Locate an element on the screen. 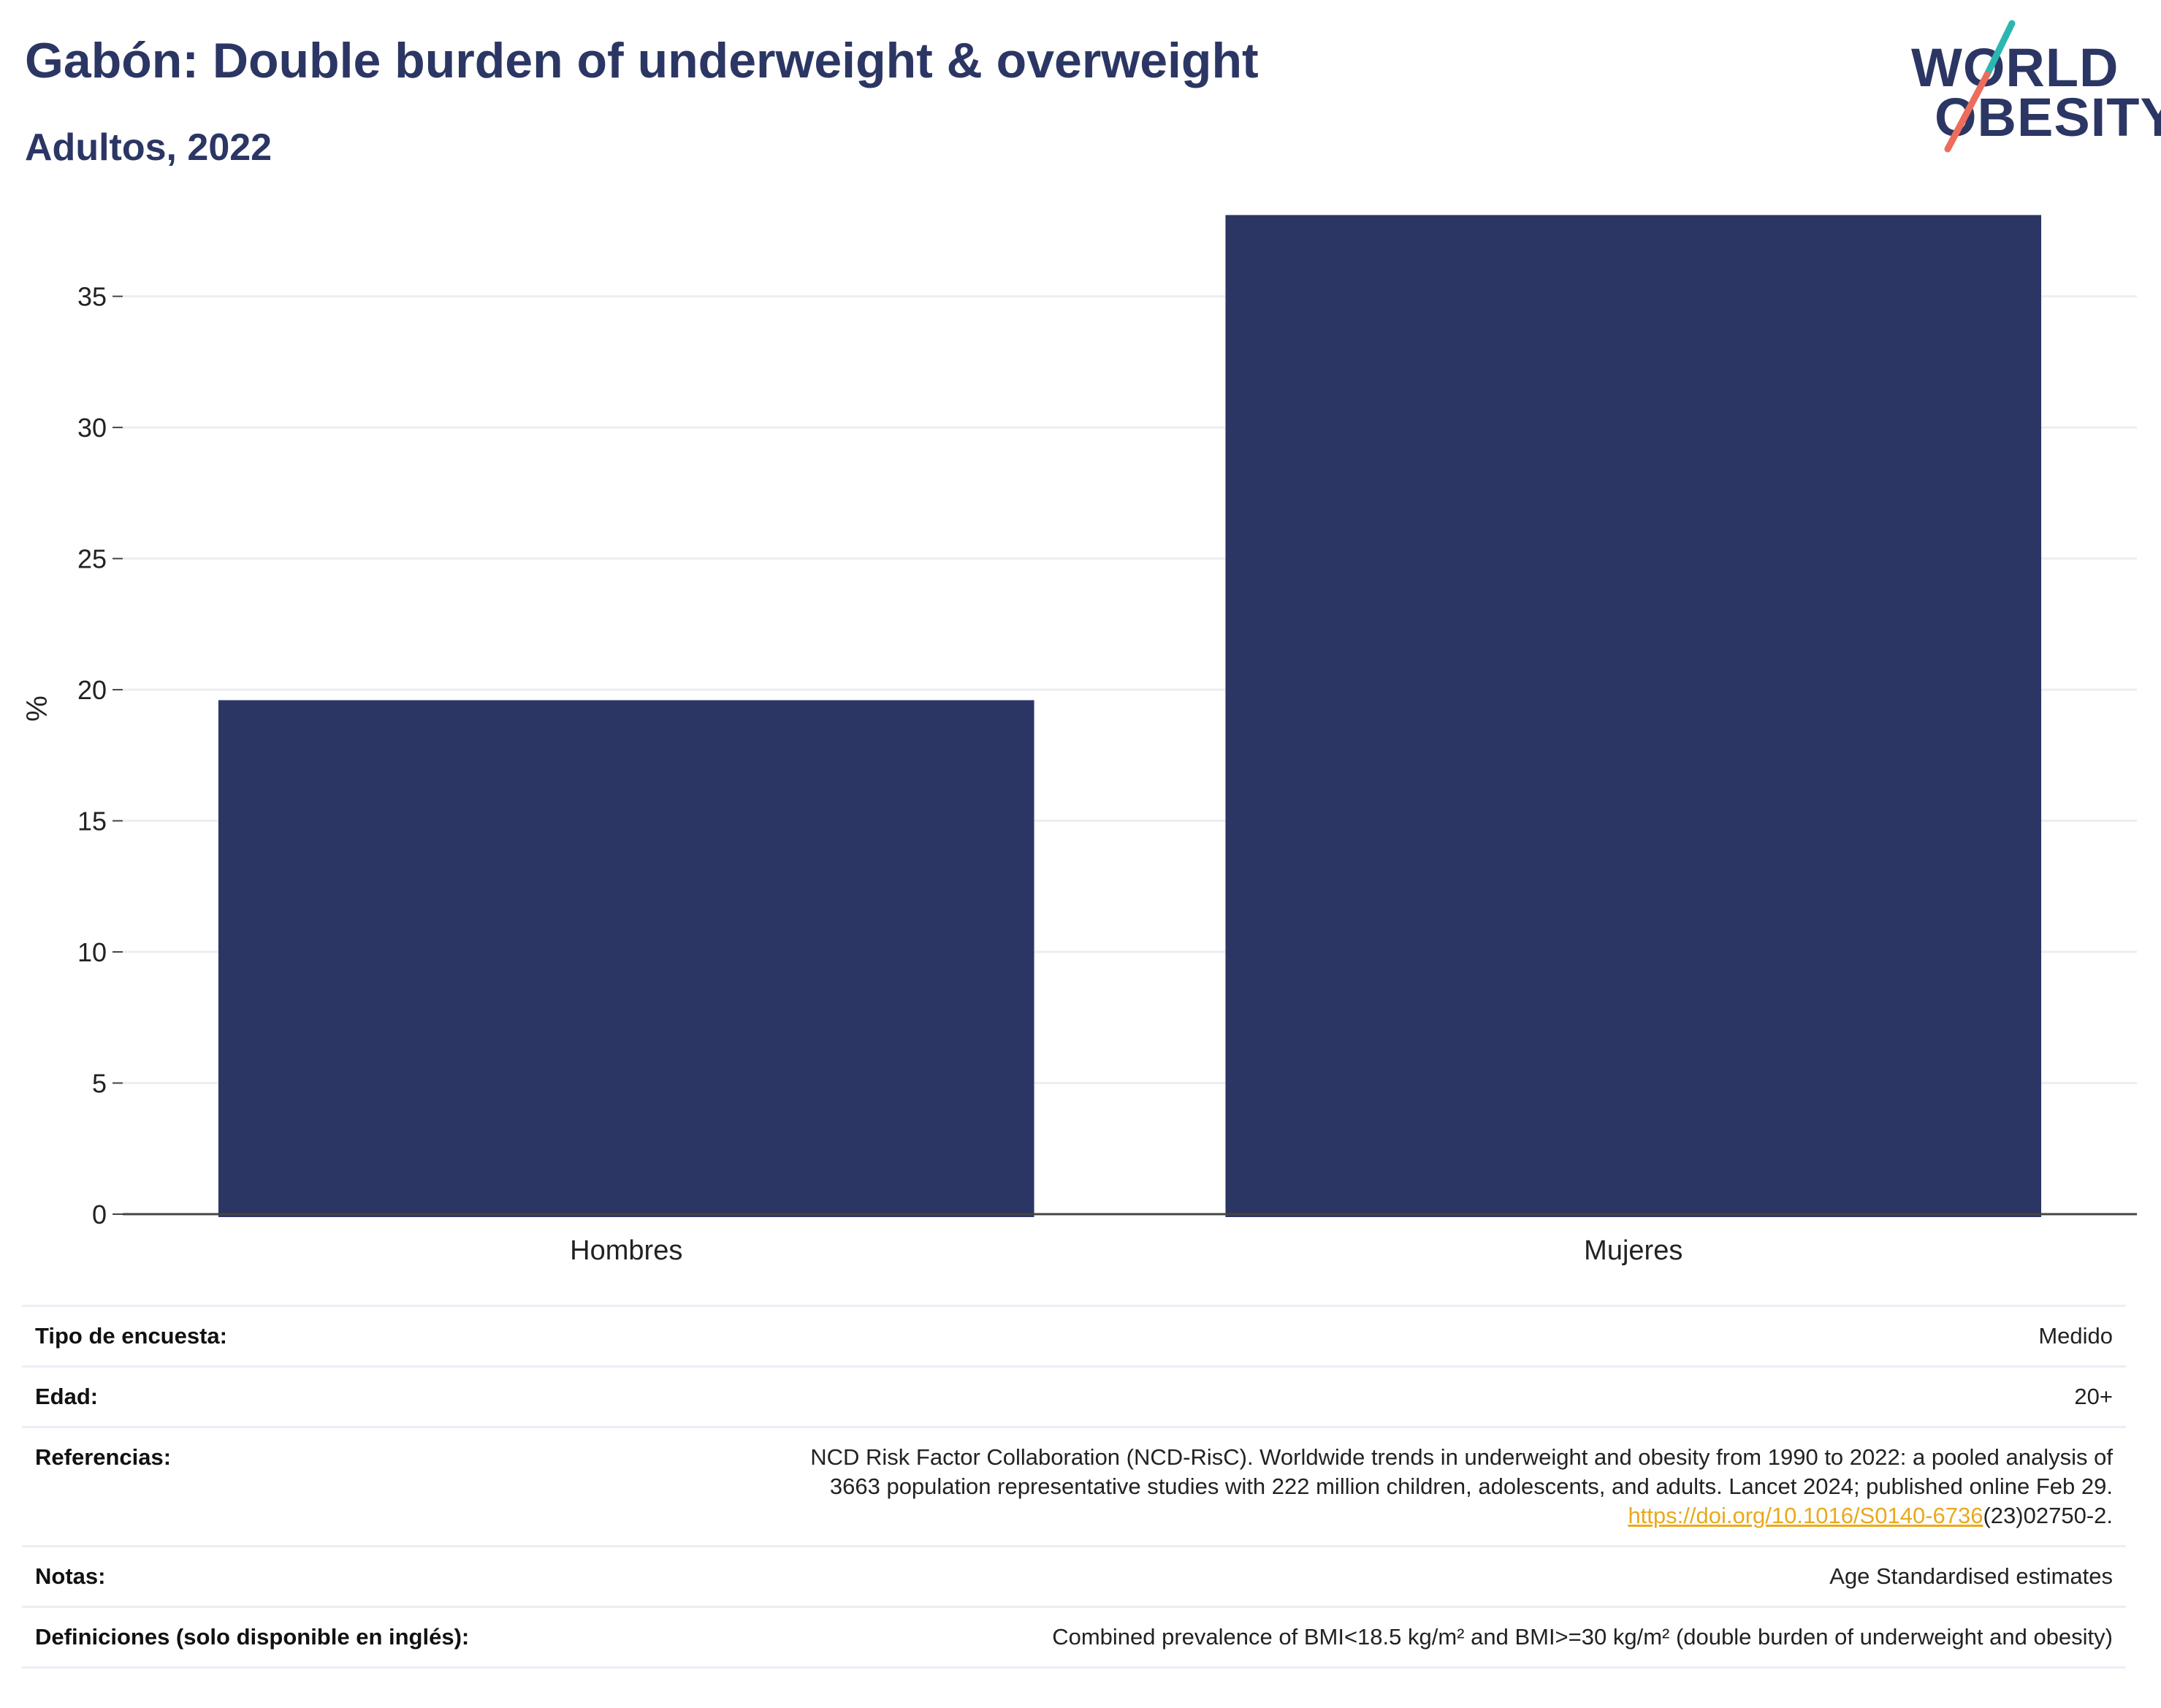 The width and height of the screenshot is (2161, 1708). y-tick-label: 30 is located at coordinates (92, 428).